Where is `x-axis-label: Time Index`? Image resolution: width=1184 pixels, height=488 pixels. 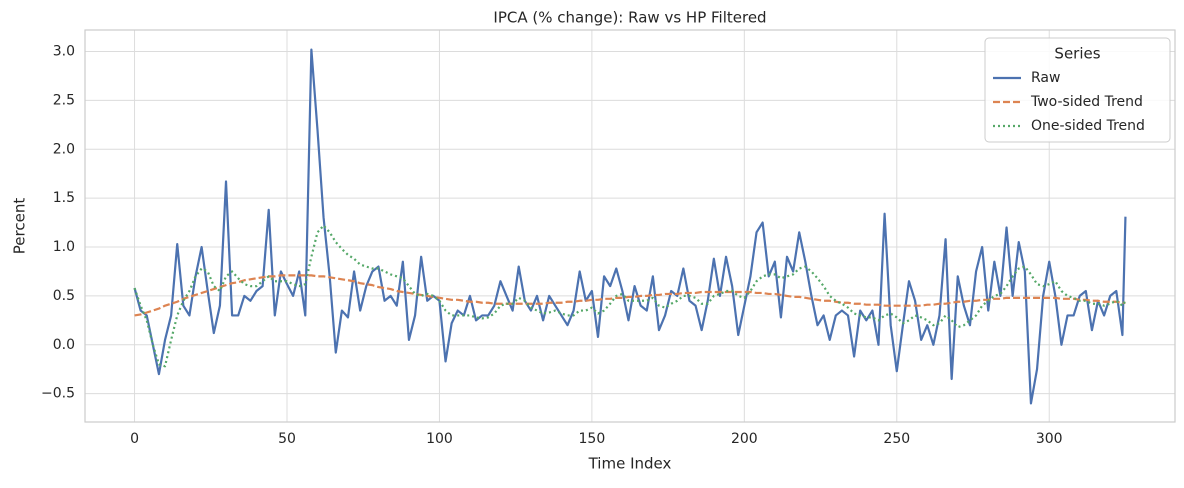 x-axis-label: Time Index is located at coordinates (630, 464).